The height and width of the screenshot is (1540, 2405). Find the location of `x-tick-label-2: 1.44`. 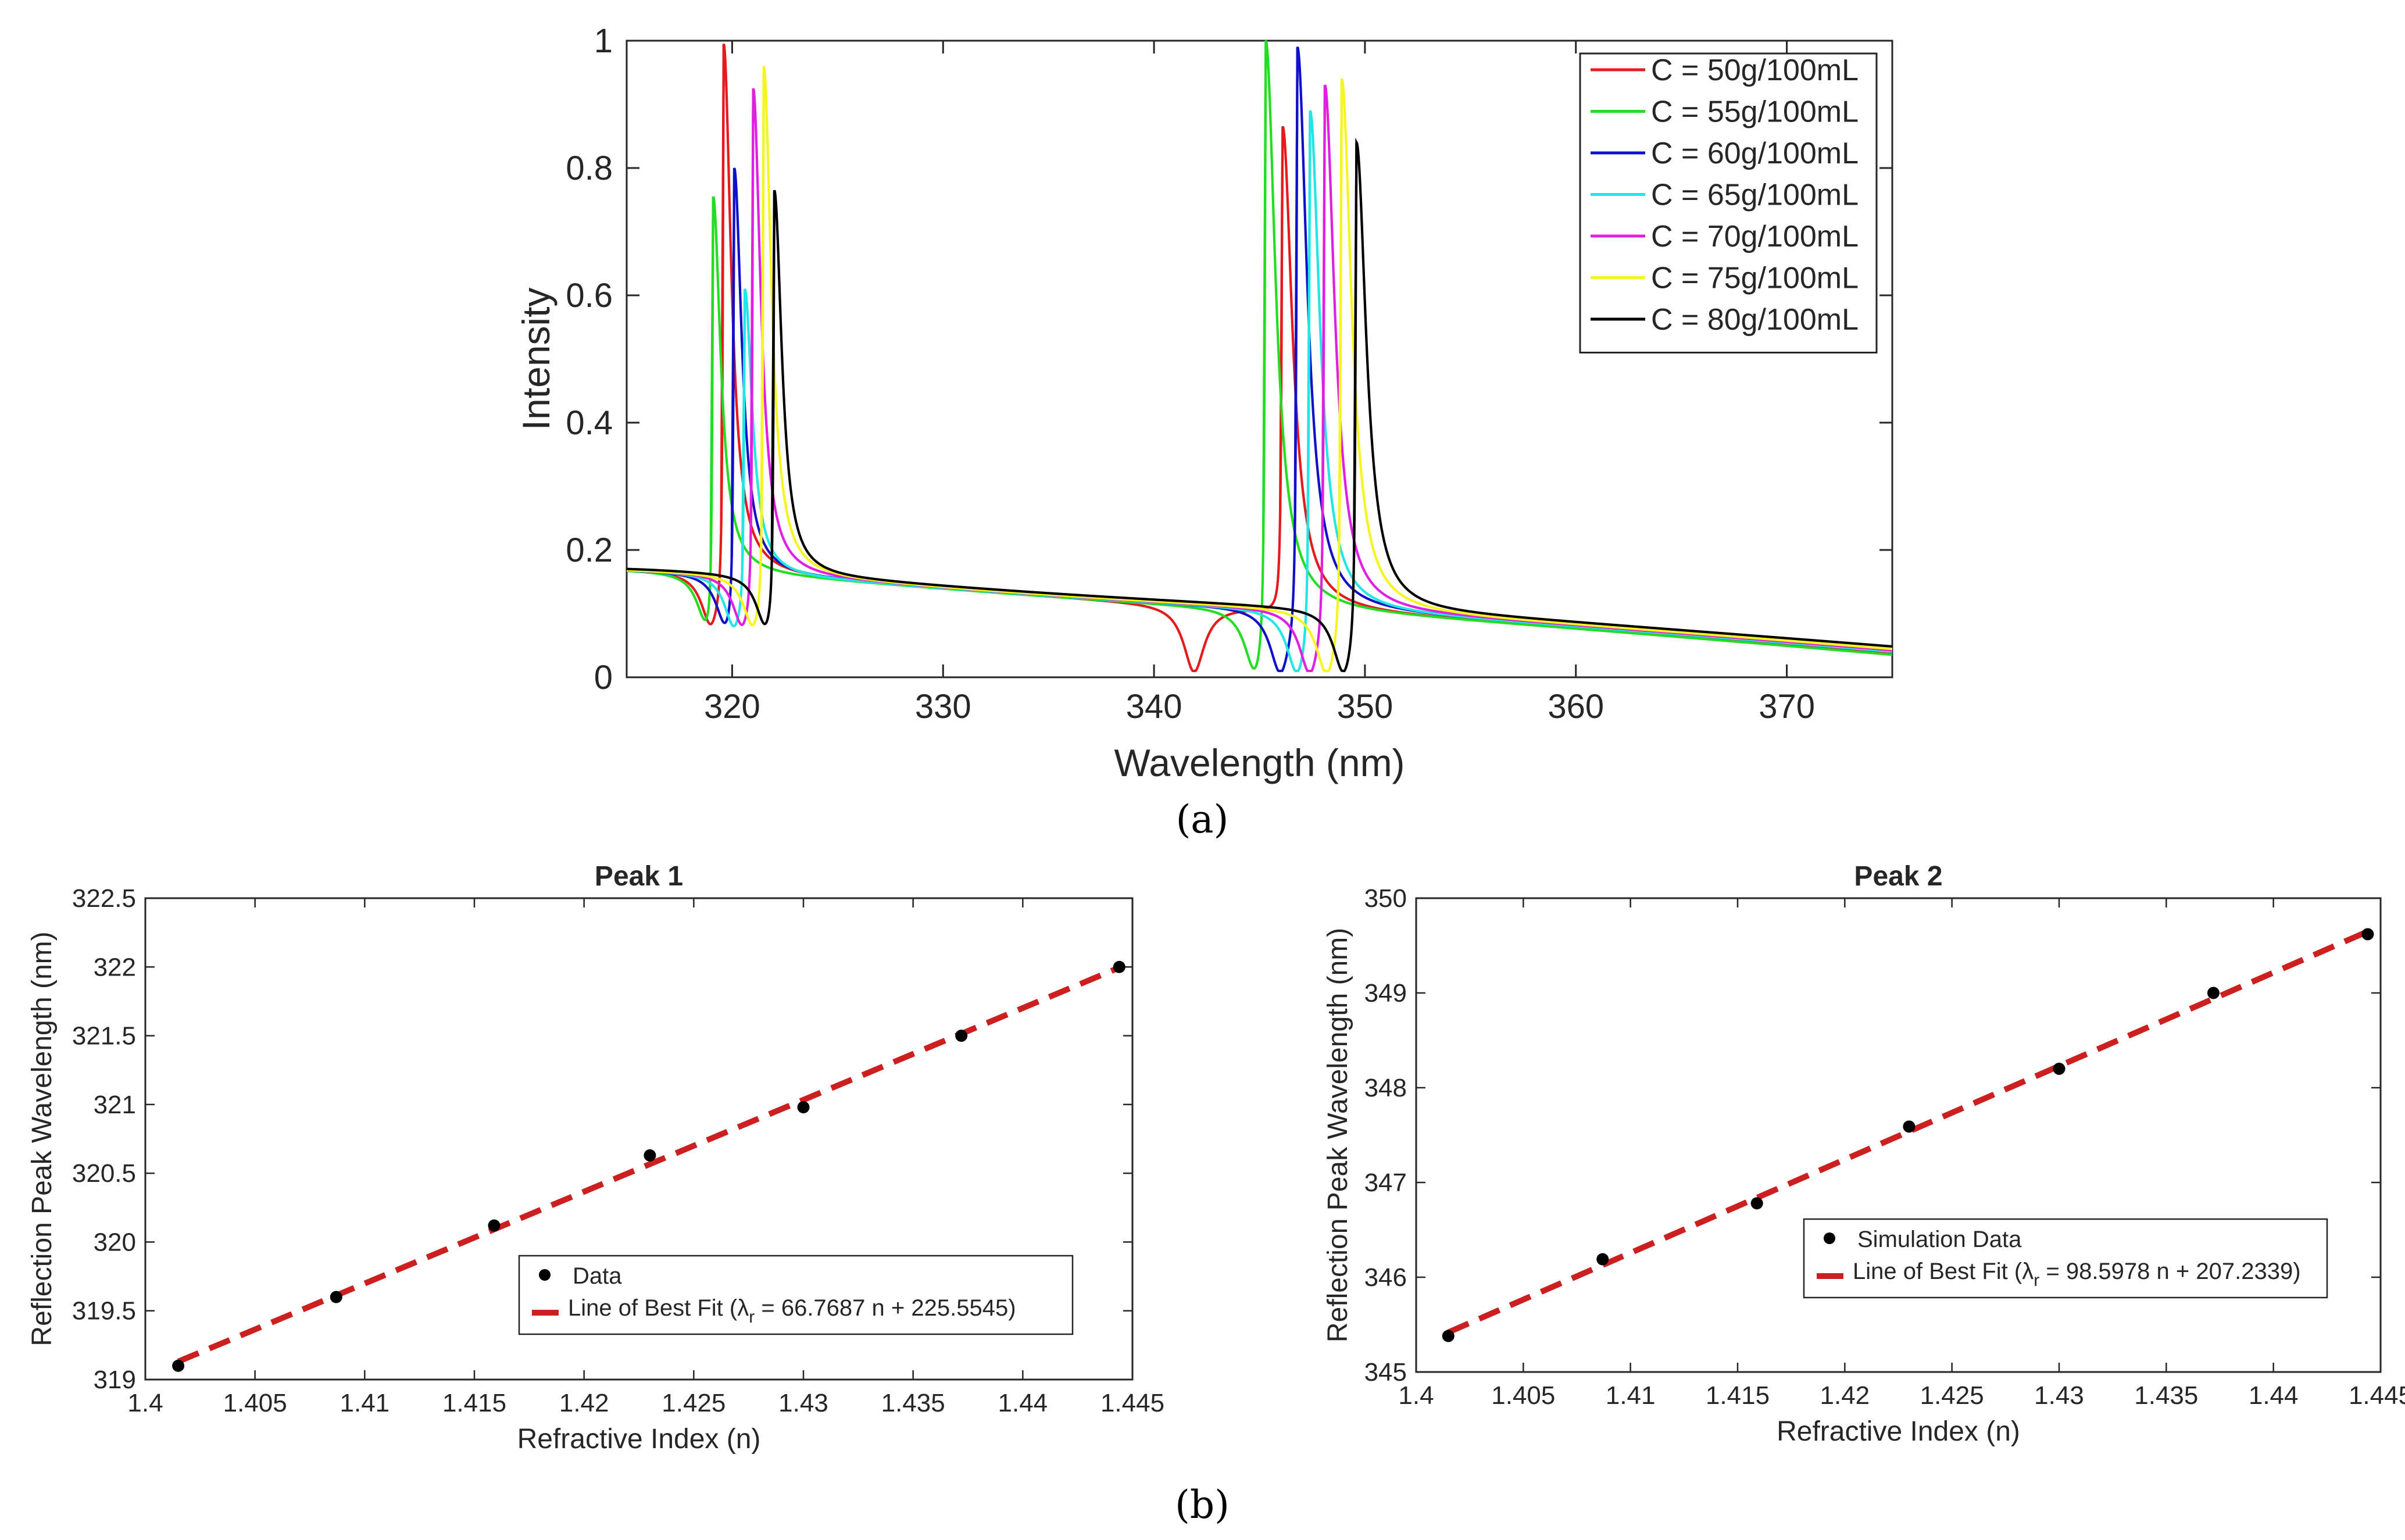

x-tick-label-2: 1.44 is located at coordinates (2274, 1395).